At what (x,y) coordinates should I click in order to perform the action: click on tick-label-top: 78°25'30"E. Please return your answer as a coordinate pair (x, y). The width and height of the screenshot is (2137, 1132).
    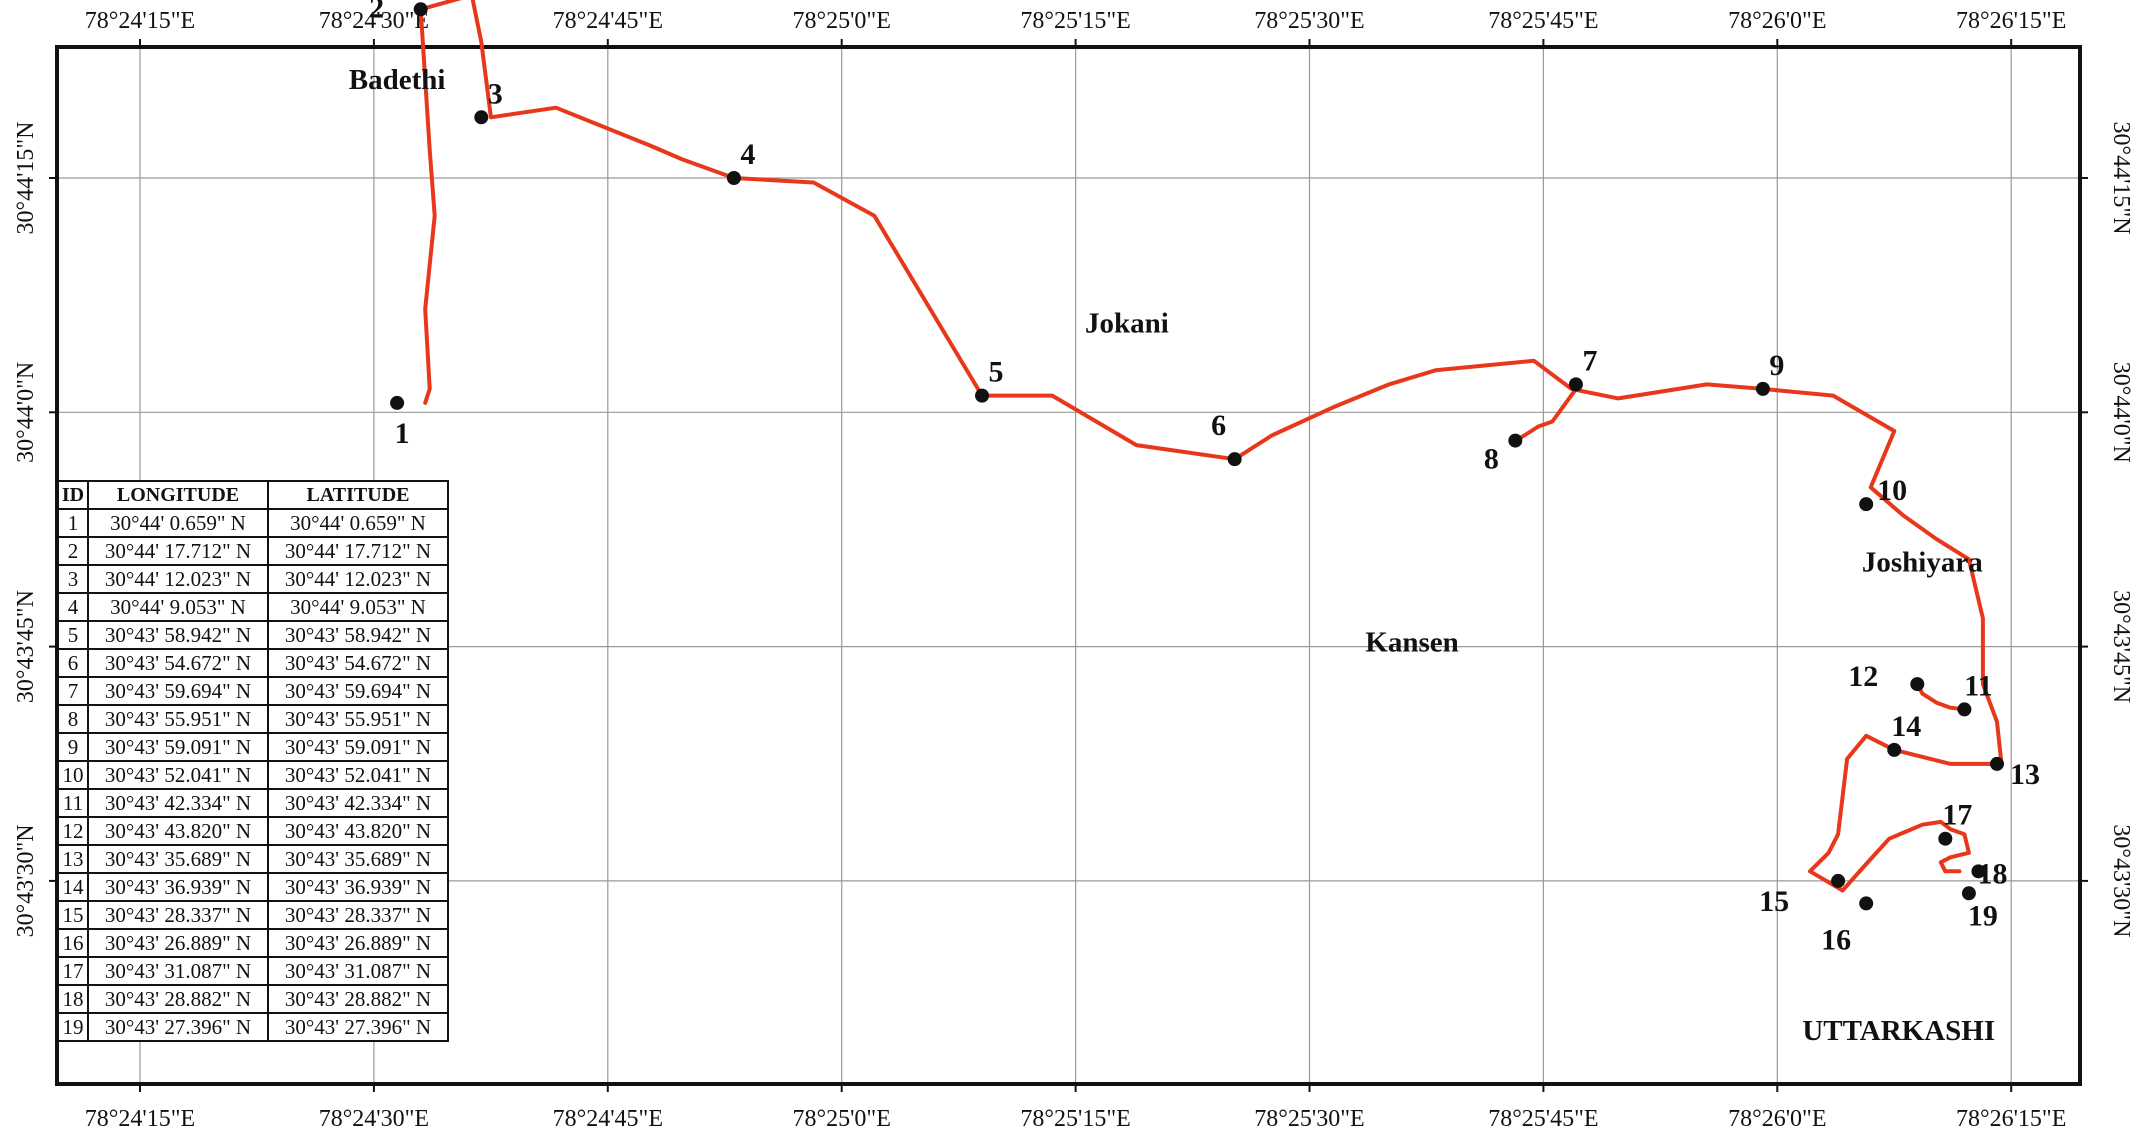
    Looking at the image, I should click on (1309, 21).